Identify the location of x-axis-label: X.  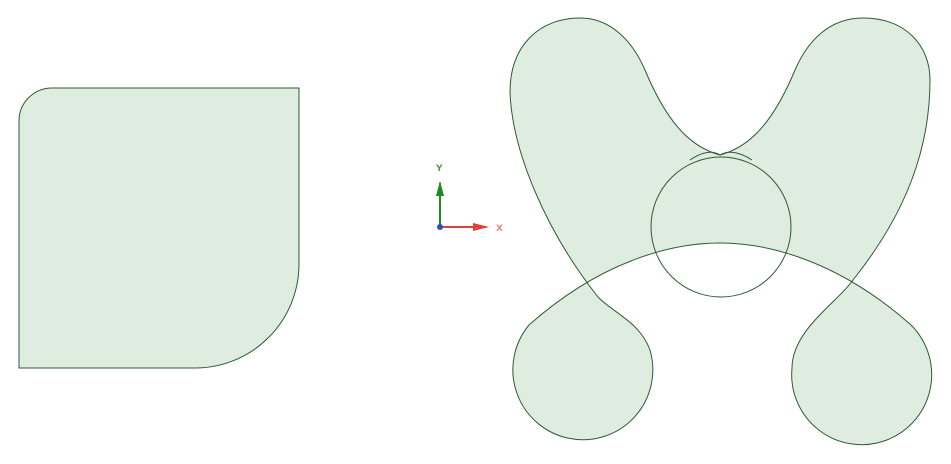
(499, 229).